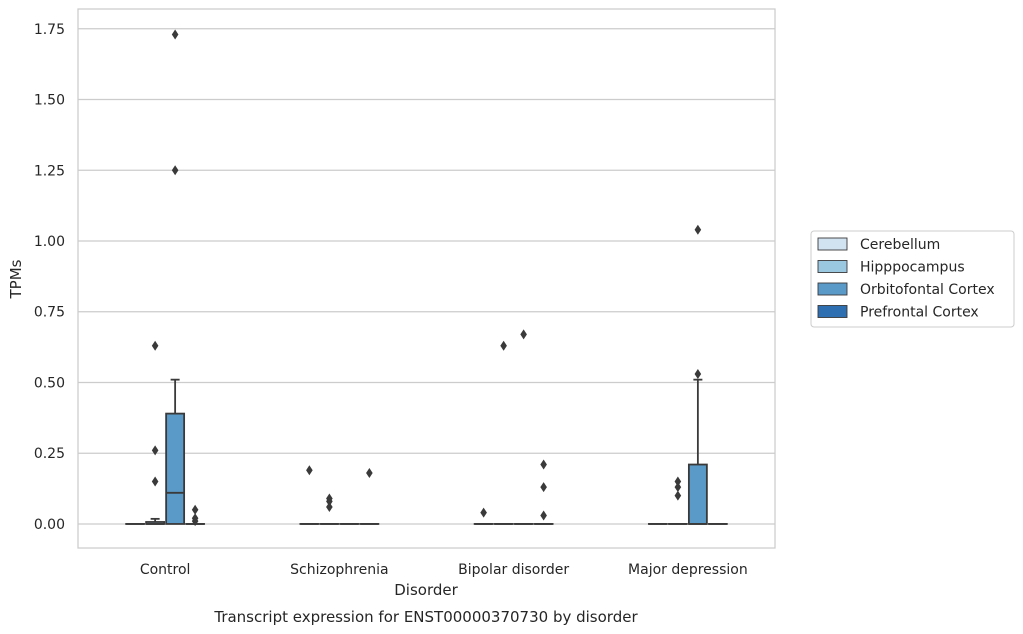  Describe the element at coordinates (49, 101) in the screenshot. I see `y-tick-label: 1.50` at that location.